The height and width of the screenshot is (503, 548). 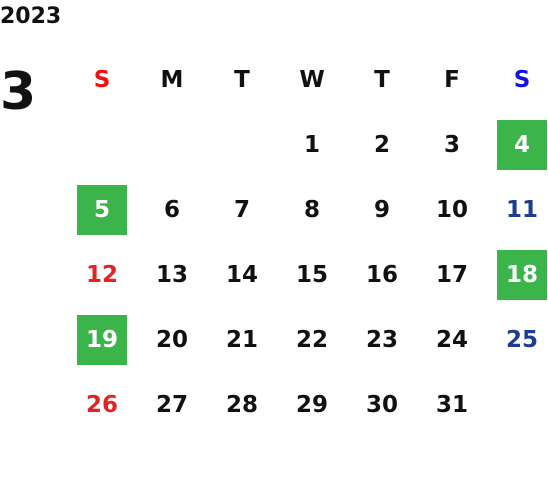 What do you see at coordinates (451, 210) in the screenshot?
I see `day: 10` at bounding box center [451, 210].